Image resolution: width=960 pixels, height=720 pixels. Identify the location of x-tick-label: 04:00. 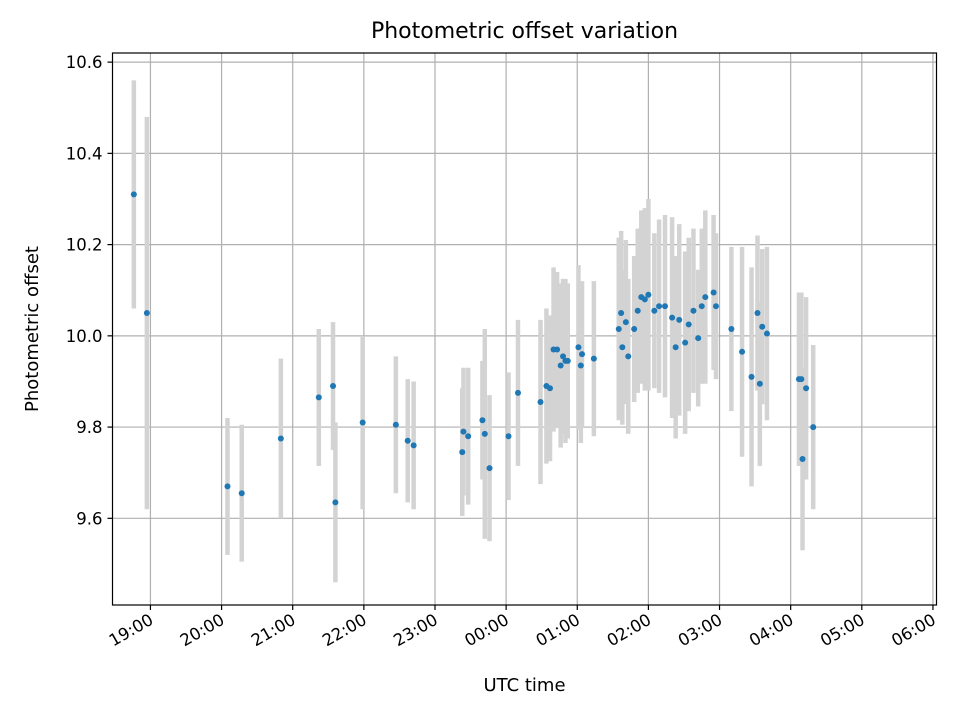
(771, 630).